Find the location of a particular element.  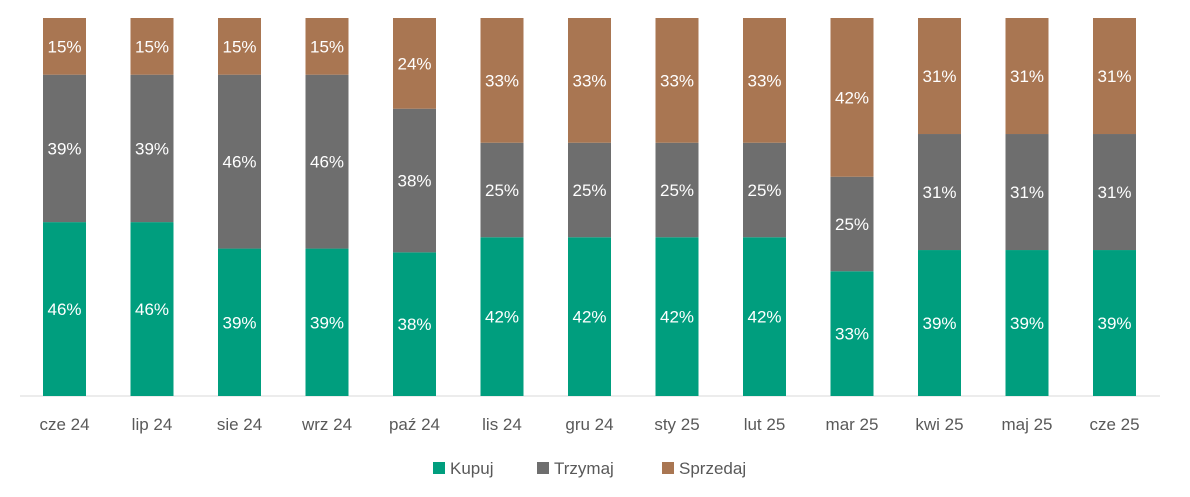

legend: Kupuj Trzymaj Sprzedaj is located at coordinates (589, 468).